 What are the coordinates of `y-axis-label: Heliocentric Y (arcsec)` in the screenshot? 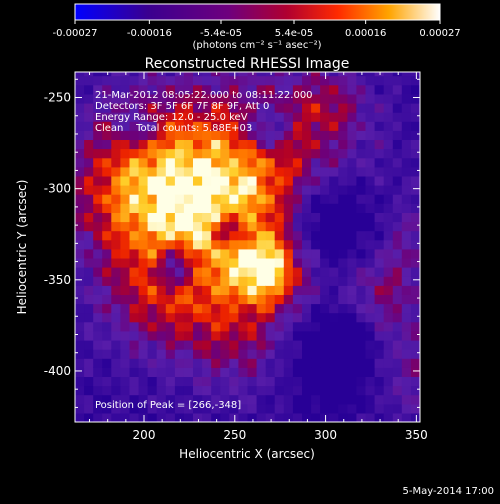 It's located at (22, 247).